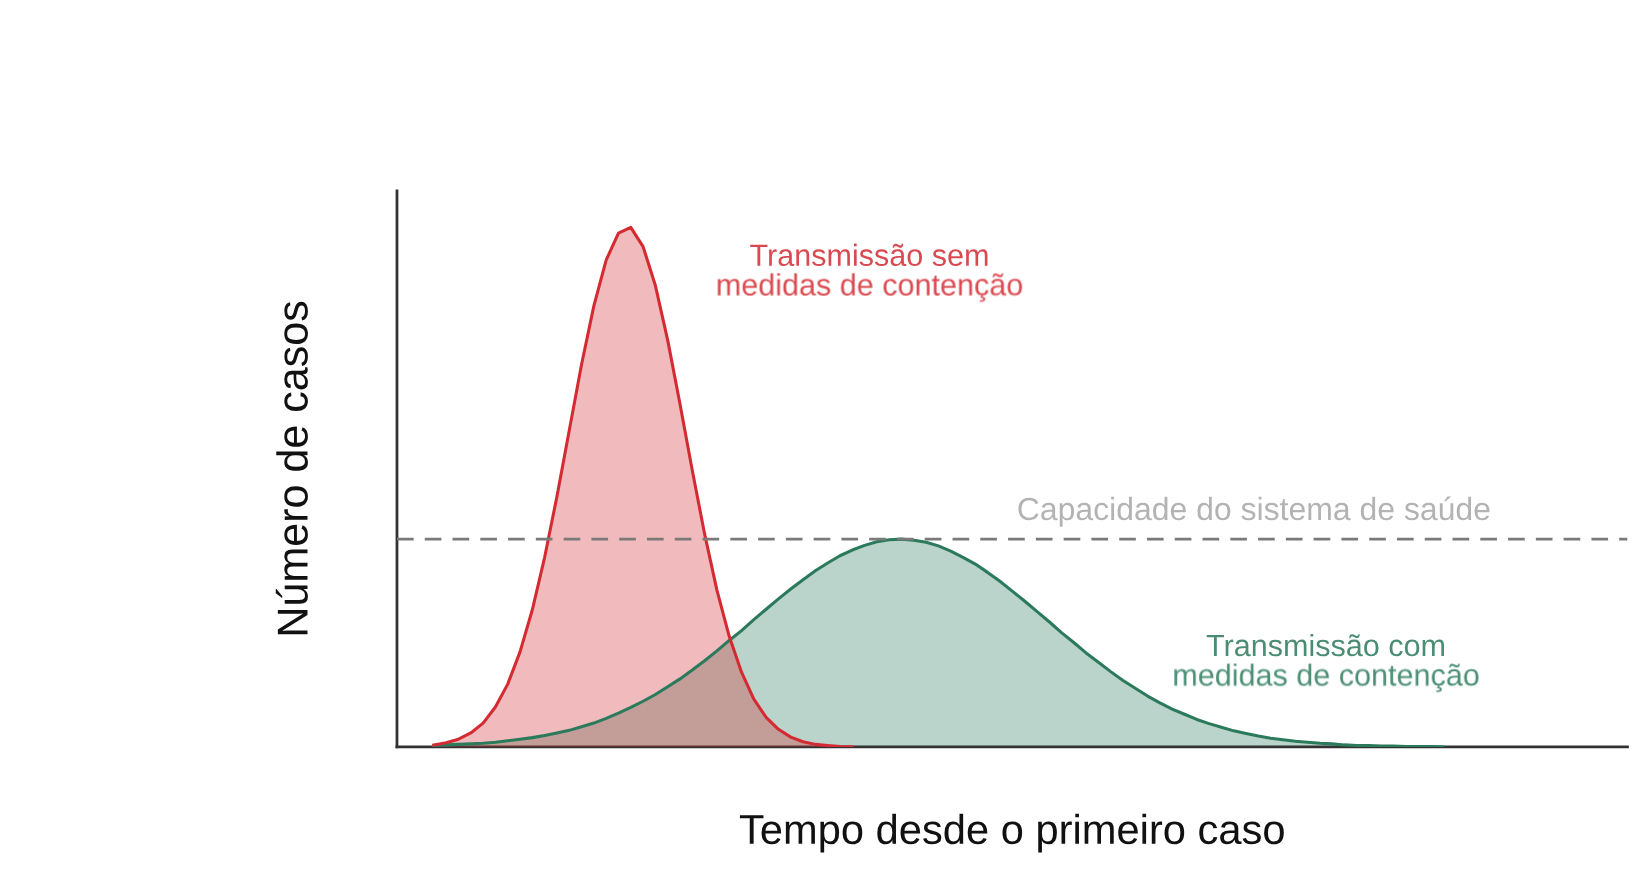  Describe the element at coordinates (1326, 663) in the screenshot. I see `series-label: Transmissão com medidas de contenção` at that location.